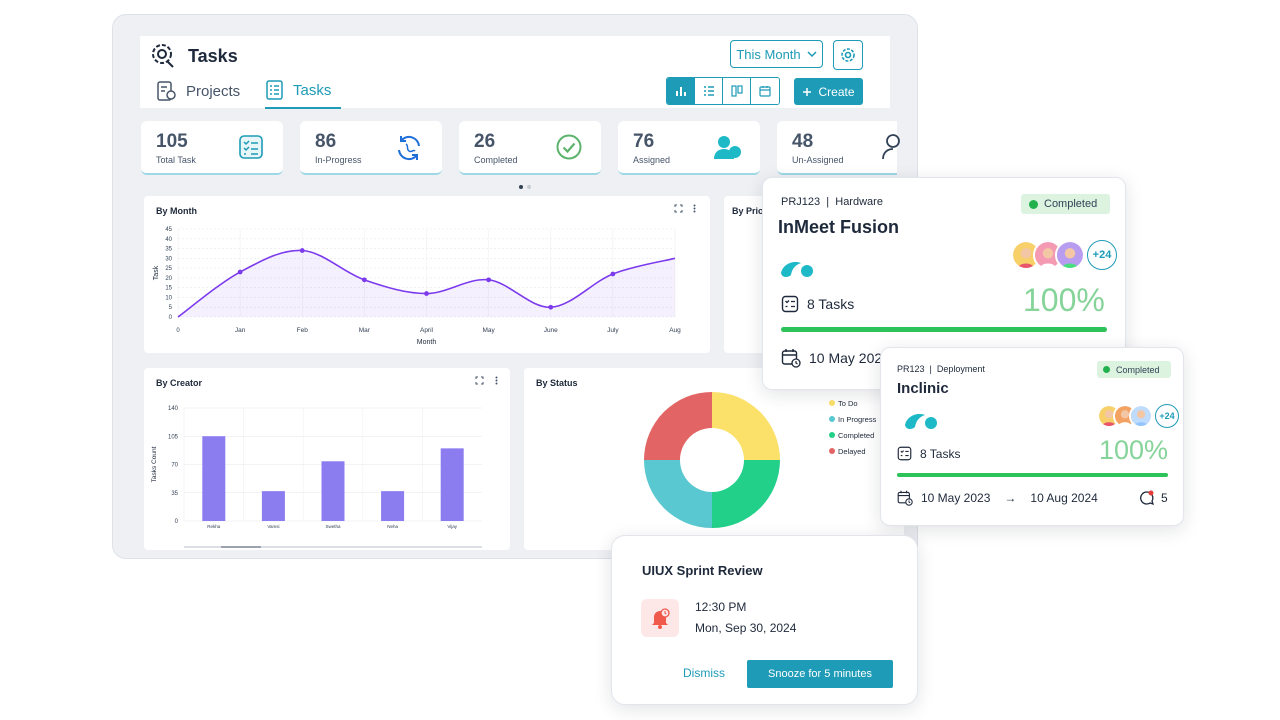 The height and width of the screenshot is (720, 1280). Describe the element at coordinates (176, 211) in the screenshot. I see `panel-title: By Month` at that location.